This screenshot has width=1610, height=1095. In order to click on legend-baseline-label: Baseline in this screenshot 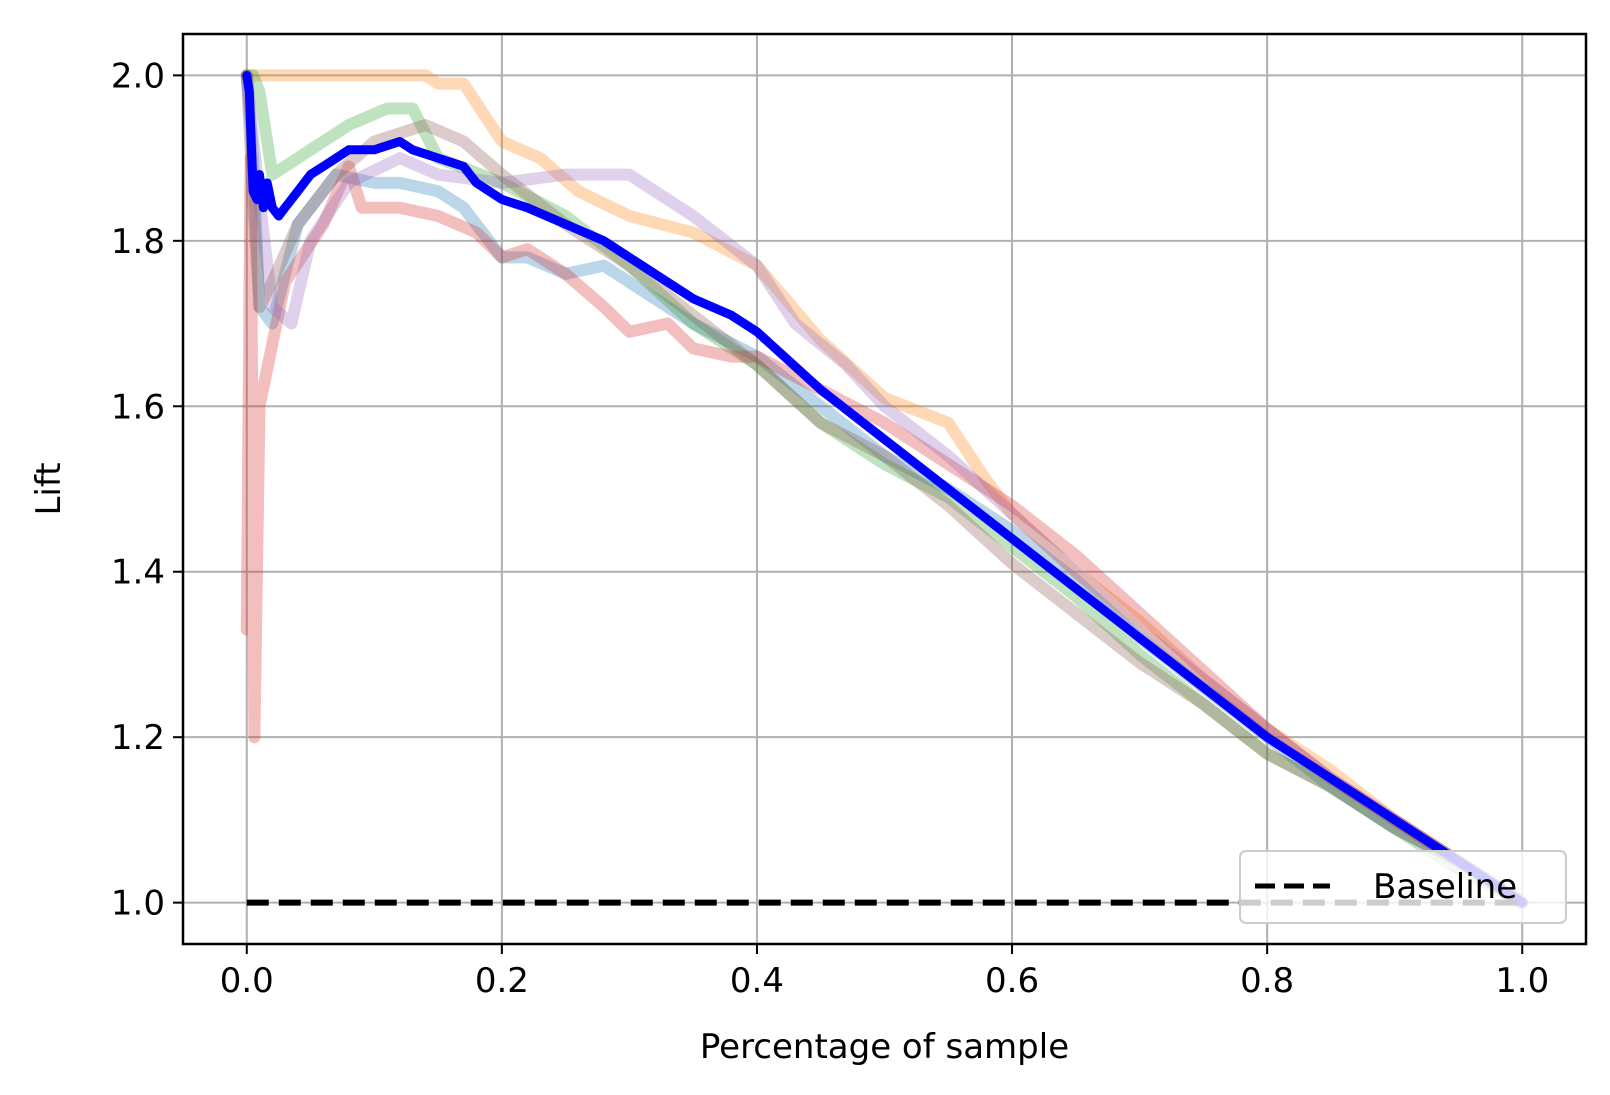, I will do `click(1445, 887)`.